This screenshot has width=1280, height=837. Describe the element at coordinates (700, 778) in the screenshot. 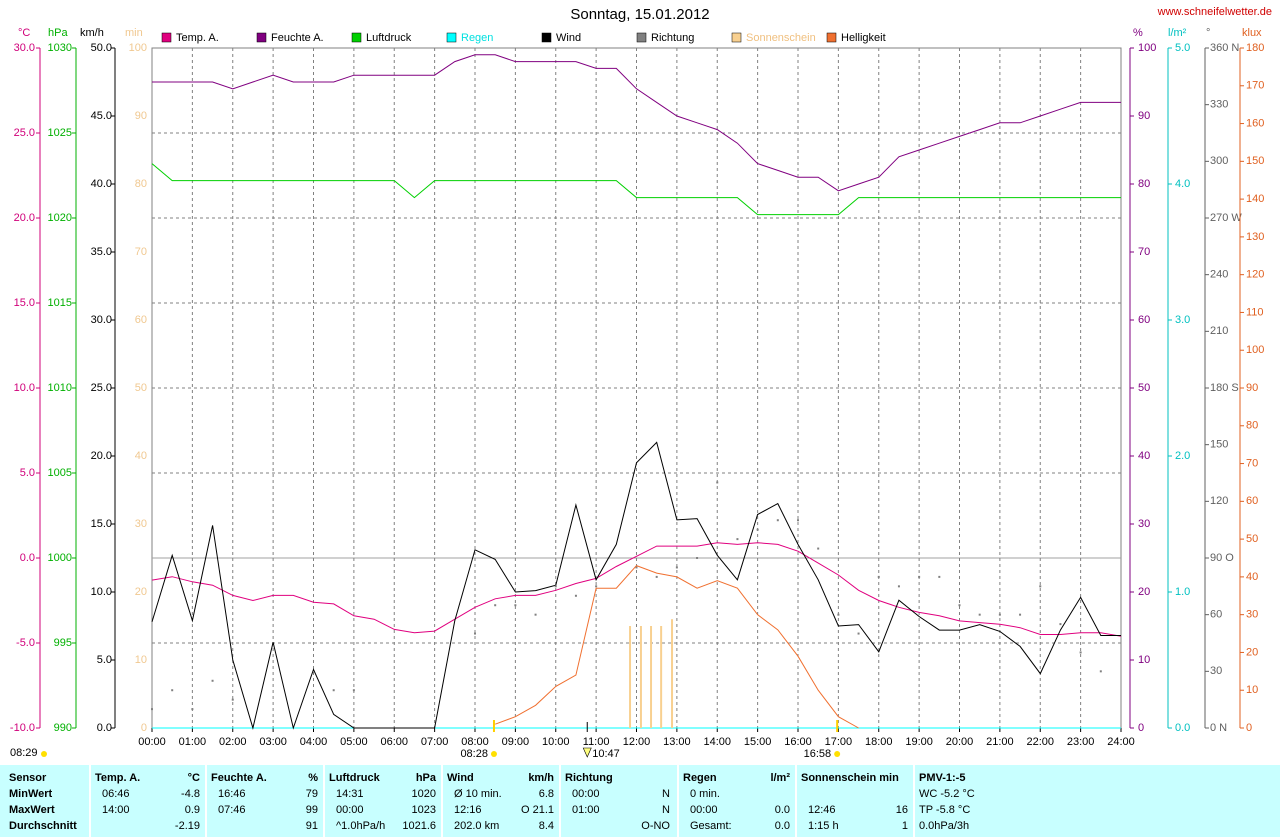

I see `table-header: Regen` at that location.